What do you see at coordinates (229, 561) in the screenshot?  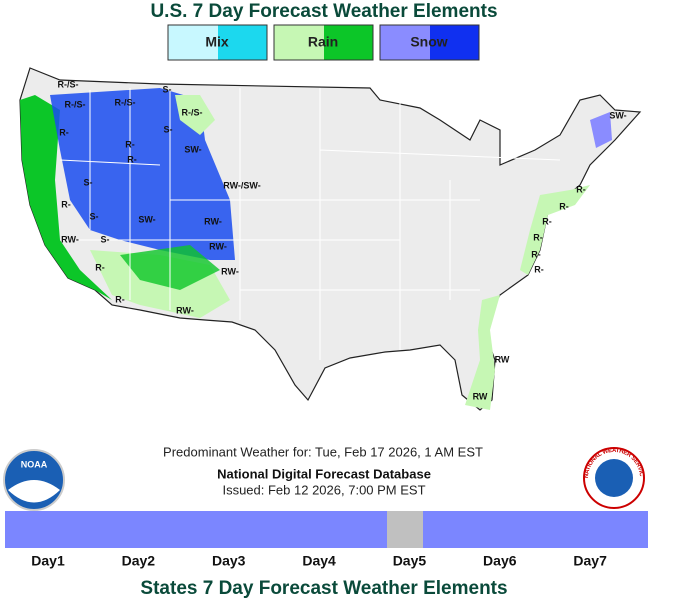 I see `day-label: Day3` at bounding box center [229, 561].